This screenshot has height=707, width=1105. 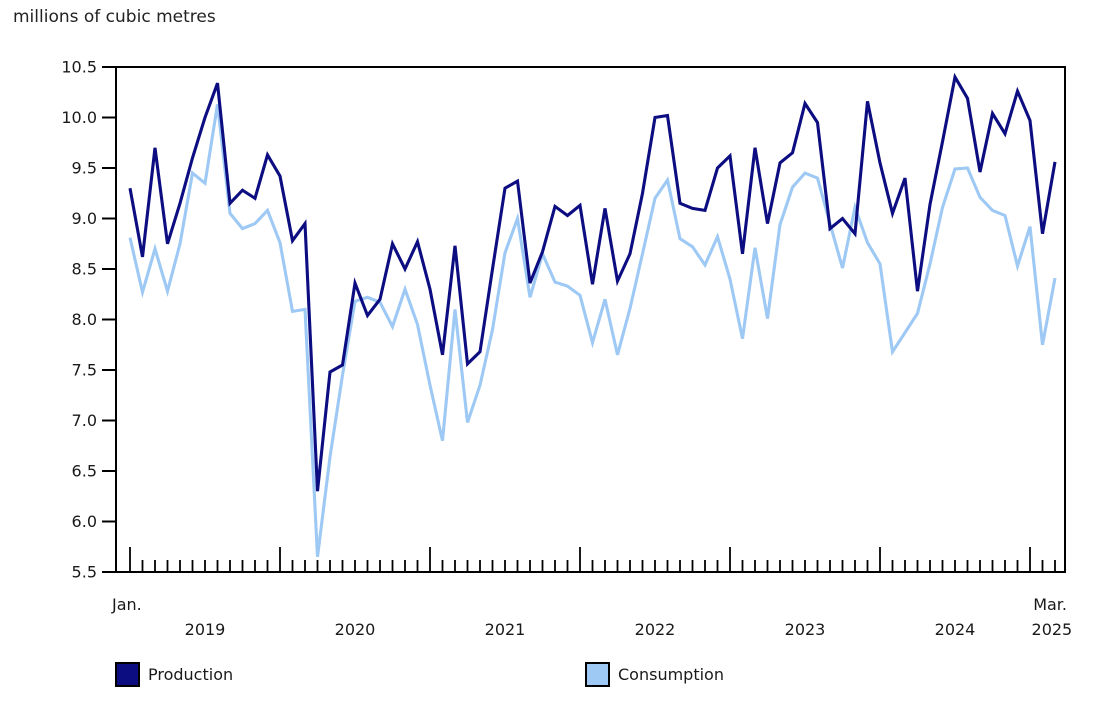 I want to click on y-tick-label: 6.0, so click(x=84, y=521).